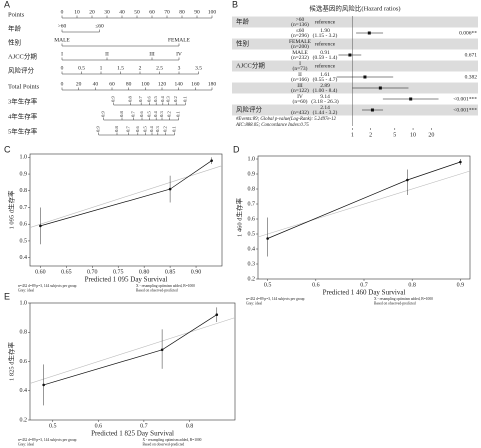  What do you see at coordinates (24, 420) in the screenshot?
I see `y-tick-label: 0.2` at bounding box center [24, 420].